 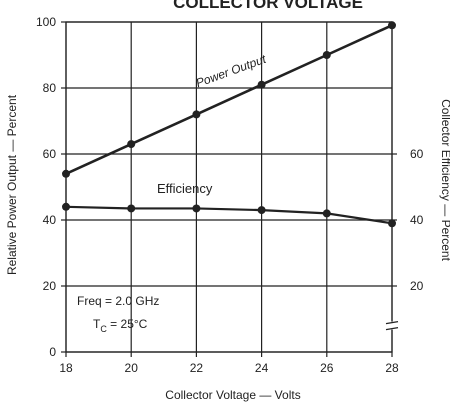 I want to click on annotation-temperature-t: T, so click(x=97, y=324).